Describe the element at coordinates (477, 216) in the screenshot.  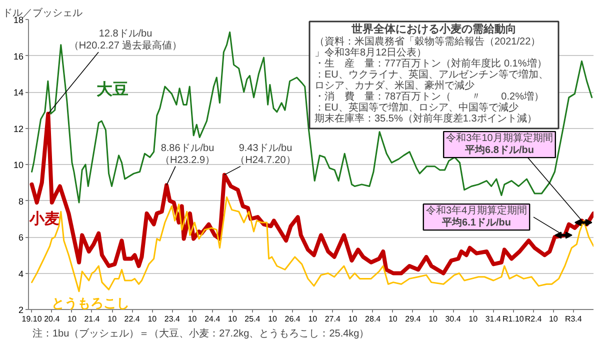
I see `annotation: 令和3年4月期算定期間平均6.1ドル/bu` at that location.